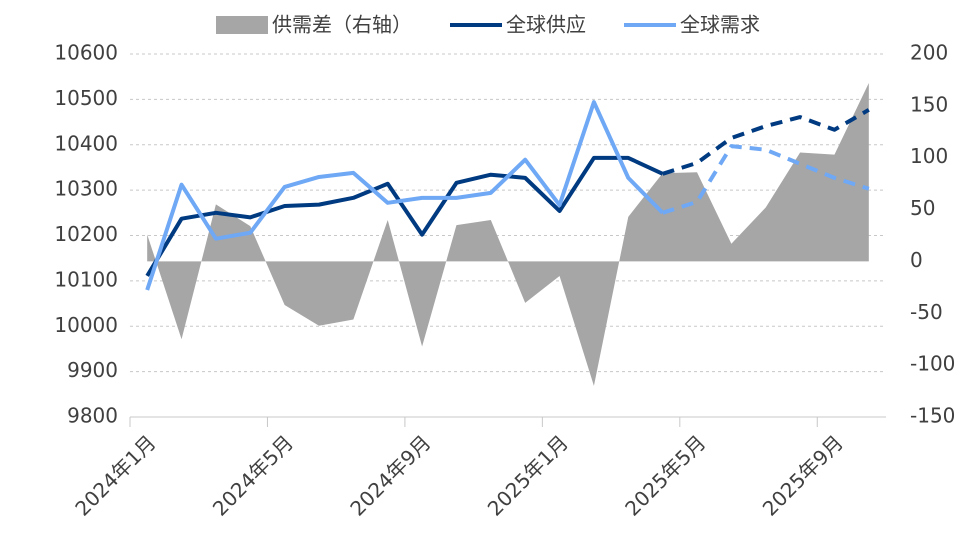 The height and width of the screenshot is (555, 972). What do you see at coordinates (528, 475) in the screenshot?
I see `x-tick-label: 2025年1月` at bounding box center [528, 475].